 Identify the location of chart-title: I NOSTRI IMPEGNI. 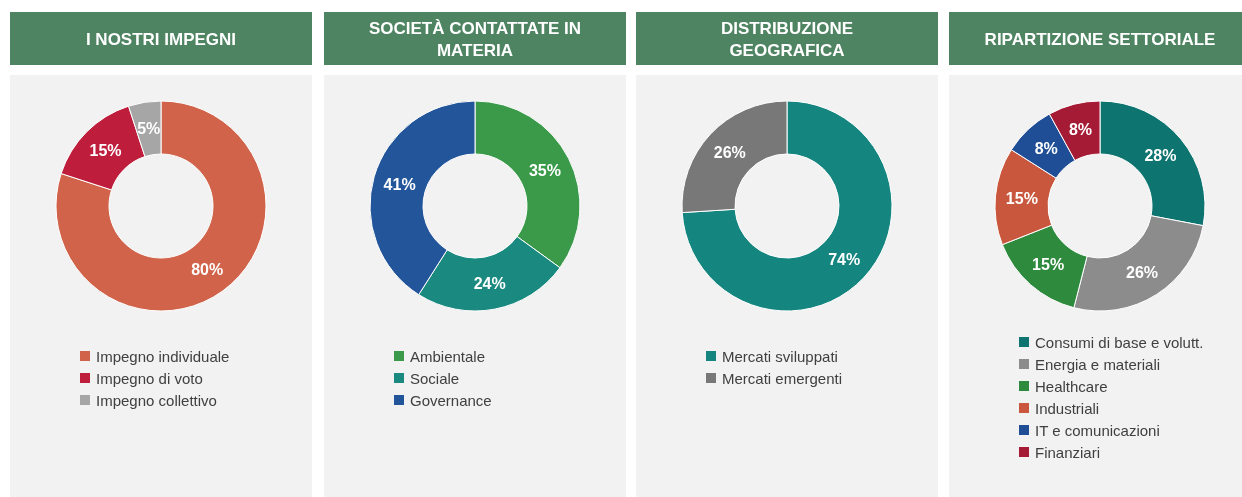
(161, 38).